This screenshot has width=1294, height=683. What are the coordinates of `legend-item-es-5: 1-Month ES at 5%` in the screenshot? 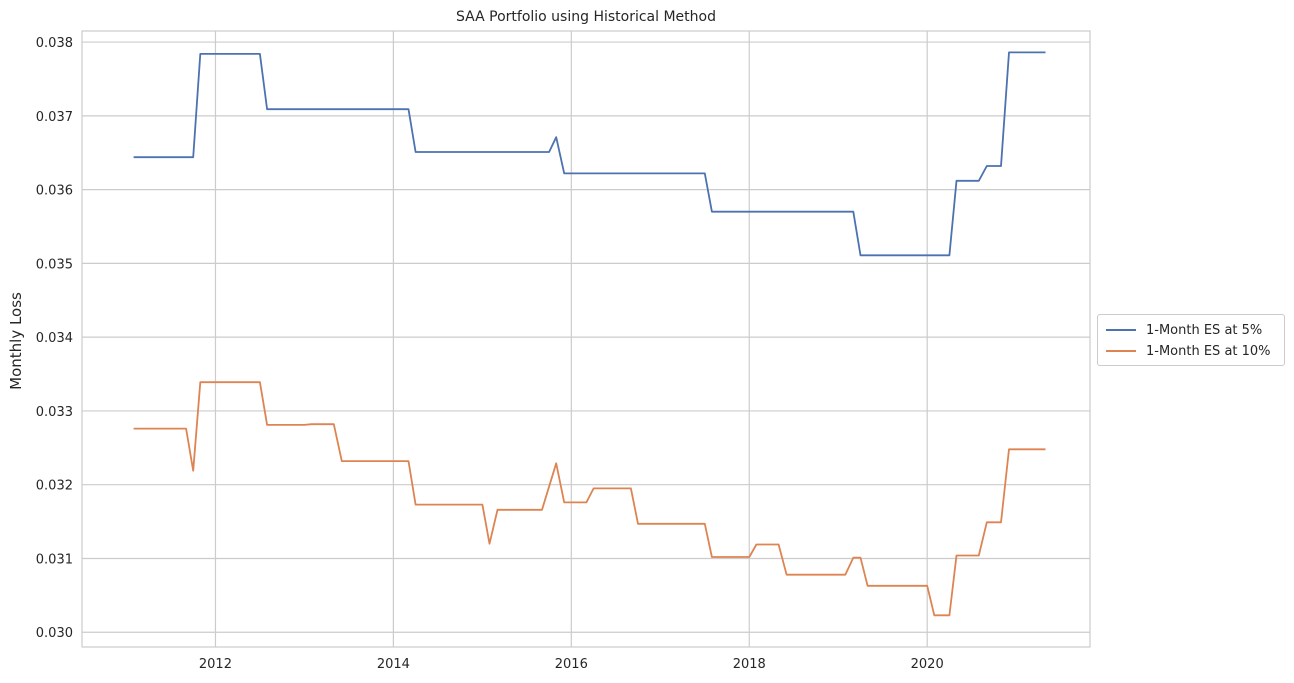 It's located at (1184, 330).